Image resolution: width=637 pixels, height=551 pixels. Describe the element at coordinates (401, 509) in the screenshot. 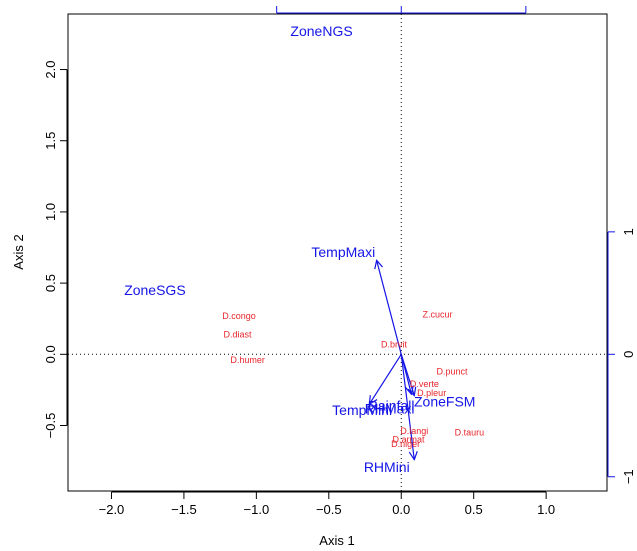

I see `x-tick-label: 0.0` at that location.